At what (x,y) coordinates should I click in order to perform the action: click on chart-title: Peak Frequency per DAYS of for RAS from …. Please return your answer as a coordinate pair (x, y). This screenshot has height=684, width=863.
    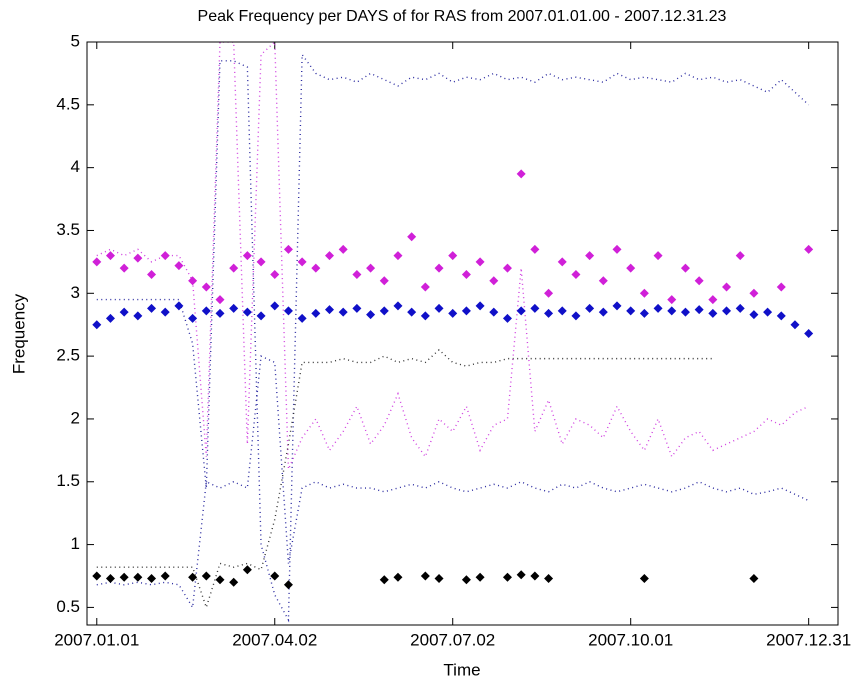
    Looking at the image, I should click on (462, 16).